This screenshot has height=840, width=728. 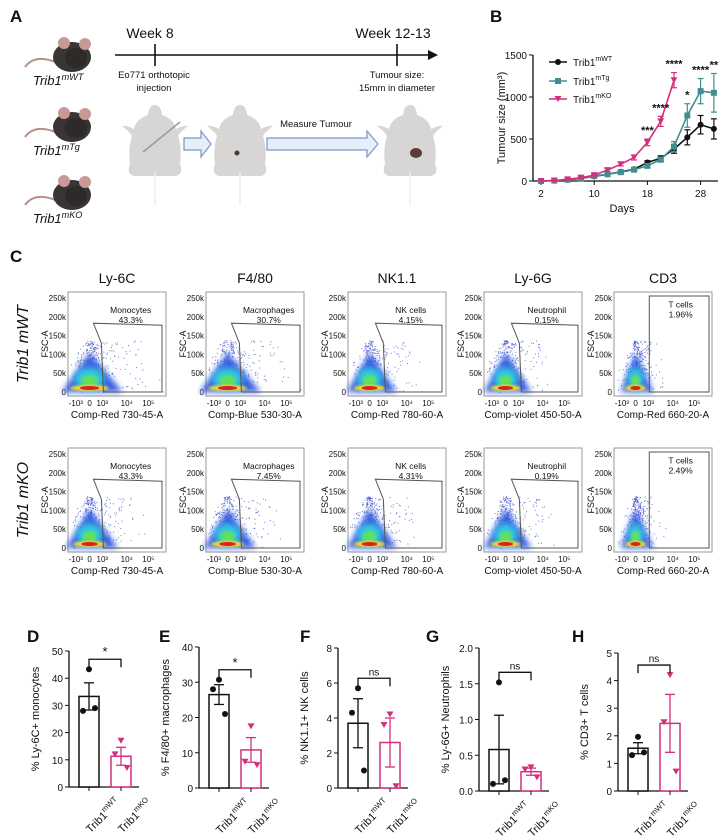 What do you see at coordinates (161, 137) in the screenshot?
I see `syringe-icon` at bounding box center [161, 137].